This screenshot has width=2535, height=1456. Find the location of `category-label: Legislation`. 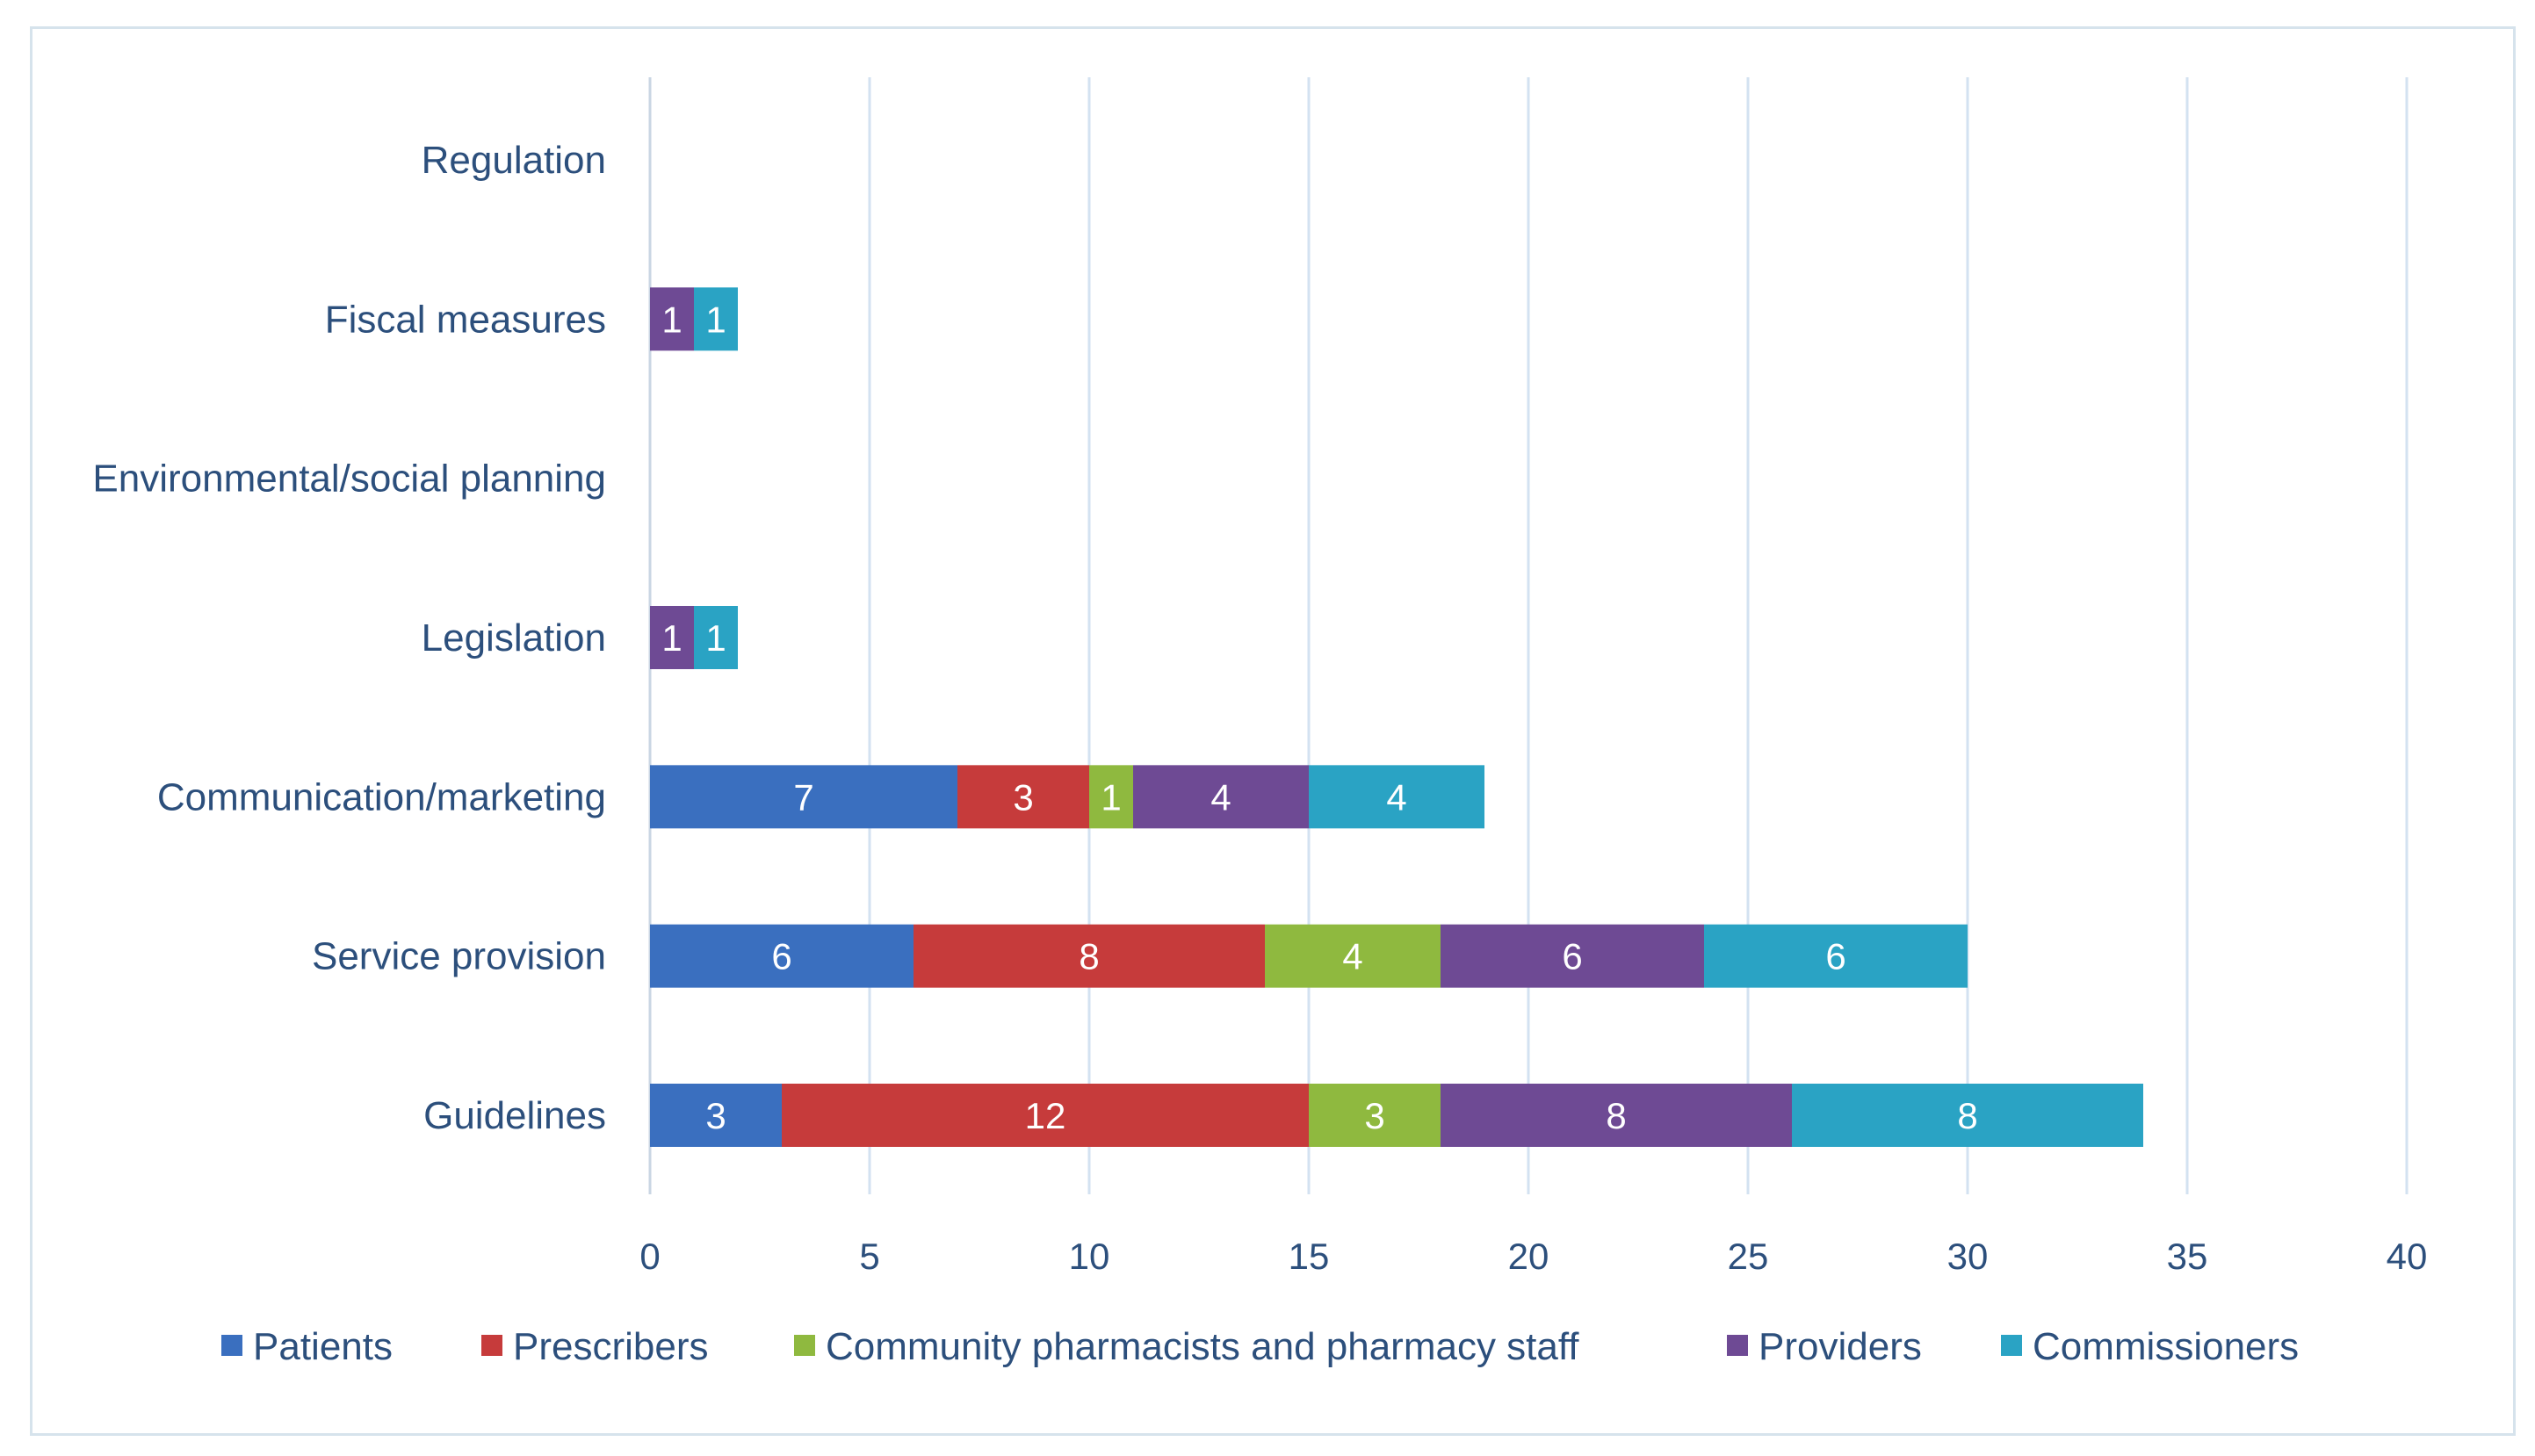

category-label: Legislation is located at coordinates (514, 638).